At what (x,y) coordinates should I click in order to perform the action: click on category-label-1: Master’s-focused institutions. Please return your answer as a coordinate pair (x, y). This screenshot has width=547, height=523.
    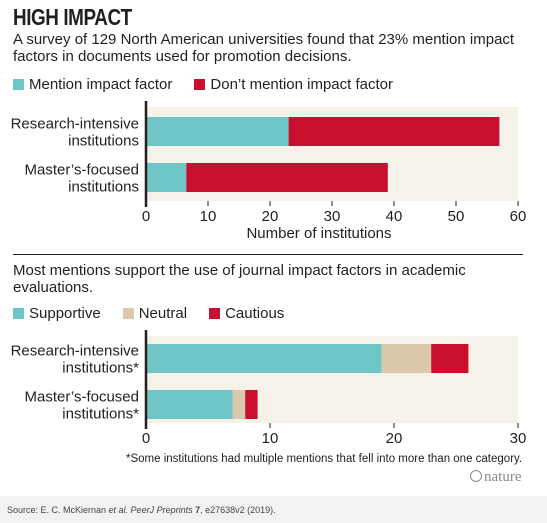
    Looking at the image, I should click on (82, 179).